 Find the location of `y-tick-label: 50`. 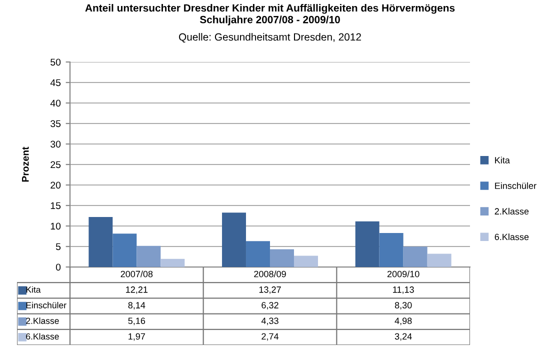

y-tick-label: 50 is located at coordinates (55, 62).